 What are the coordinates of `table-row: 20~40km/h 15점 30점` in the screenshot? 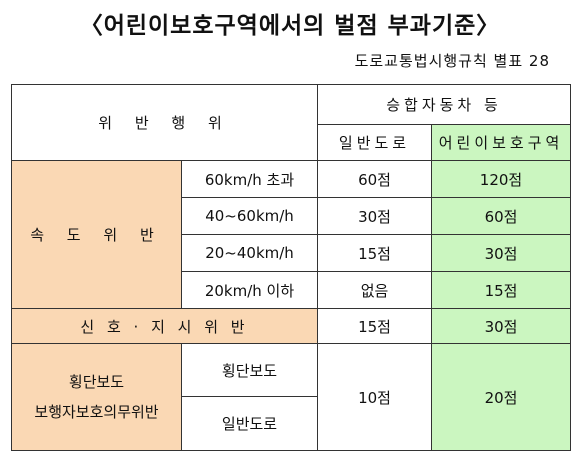 It's located at (292, 253).